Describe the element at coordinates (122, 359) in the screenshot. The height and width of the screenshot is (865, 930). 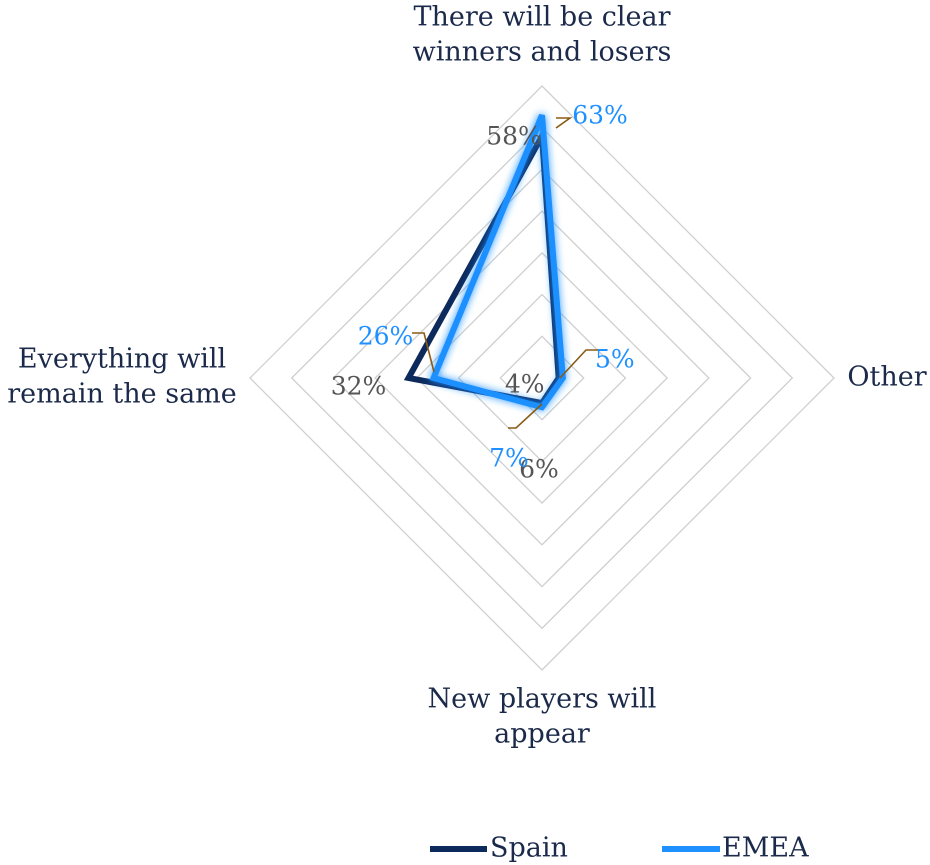
I see `axis-label-3: Everything will` at that location.